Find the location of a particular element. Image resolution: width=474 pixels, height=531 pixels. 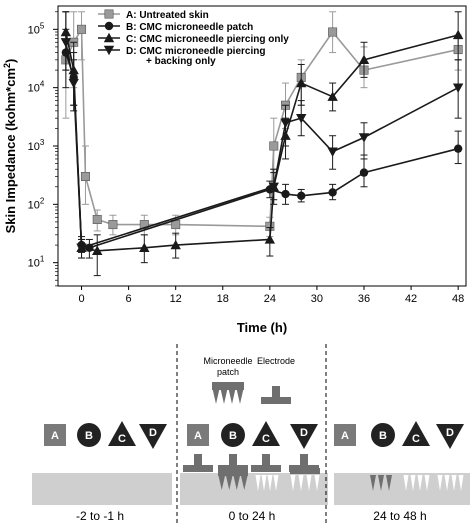

group-symbol-label: B is located at coordinates (383, 436).